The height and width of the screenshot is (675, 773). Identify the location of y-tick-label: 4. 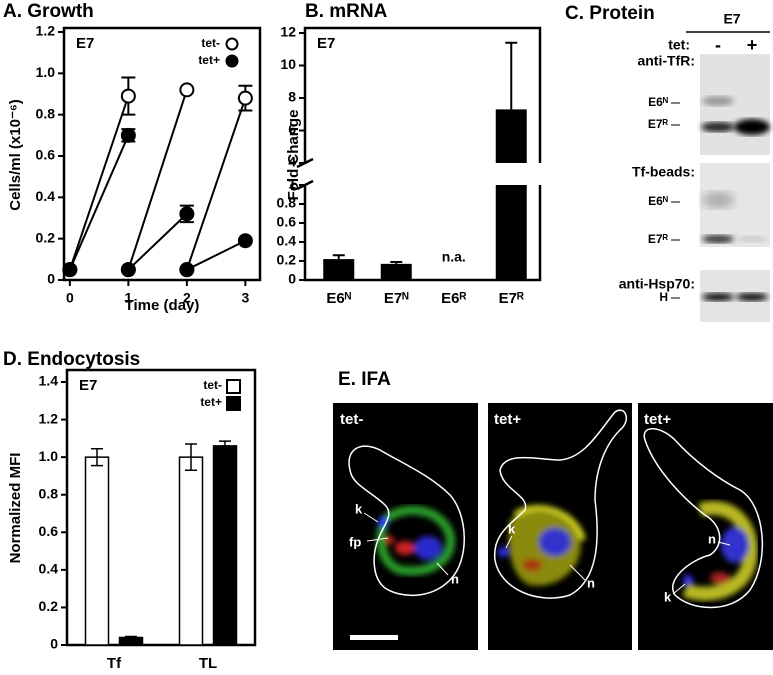
(292, 162).